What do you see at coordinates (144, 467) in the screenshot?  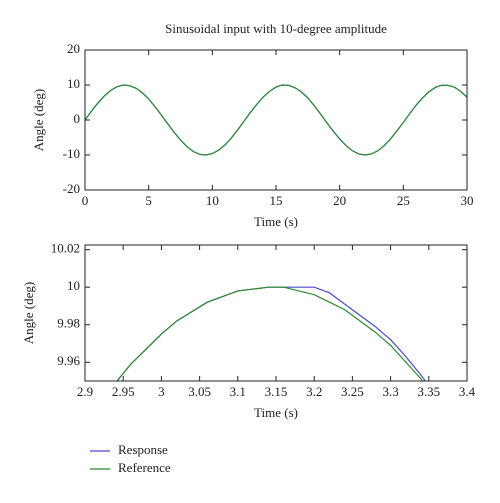 I see `legend-label: Reference` at bounding box center [144, 467].